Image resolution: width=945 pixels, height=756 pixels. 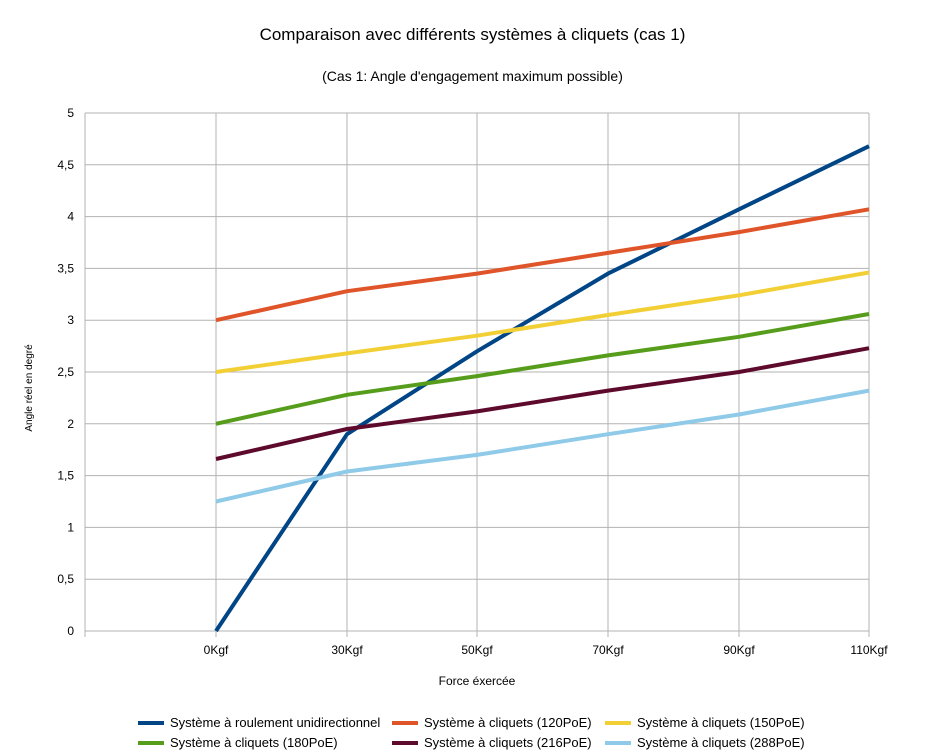 What do you see at coordinates (70, 527) in the screenshot?
I see `y-tick-label: 1` at bounding box center [70, 527].